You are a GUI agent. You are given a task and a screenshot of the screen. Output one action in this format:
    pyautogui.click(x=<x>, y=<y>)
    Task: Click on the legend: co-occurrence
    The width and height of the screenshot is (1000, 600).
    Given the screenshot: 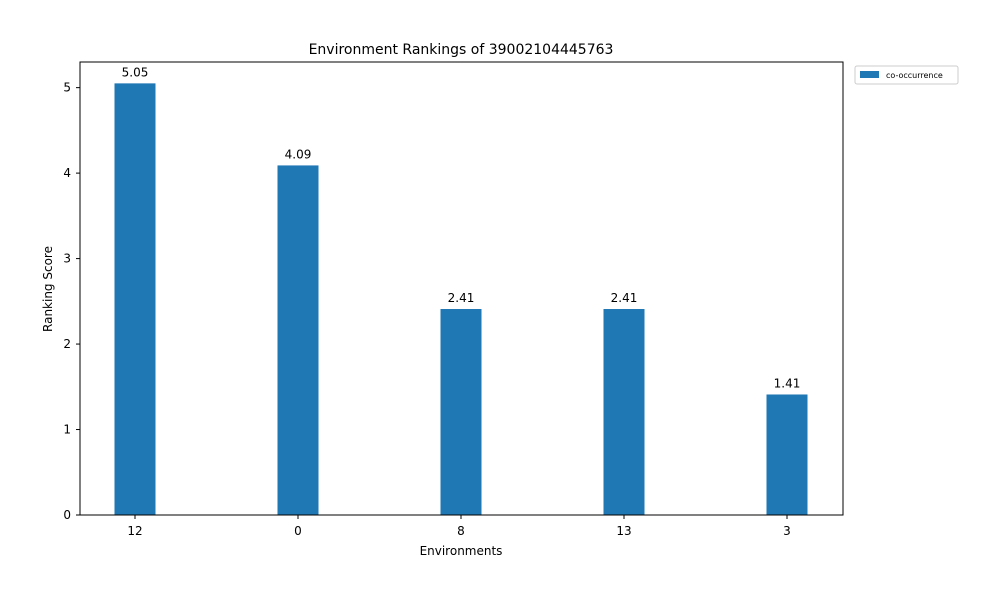 What is the action you would take?
    pyautogui.click(x=906, y=75)
    